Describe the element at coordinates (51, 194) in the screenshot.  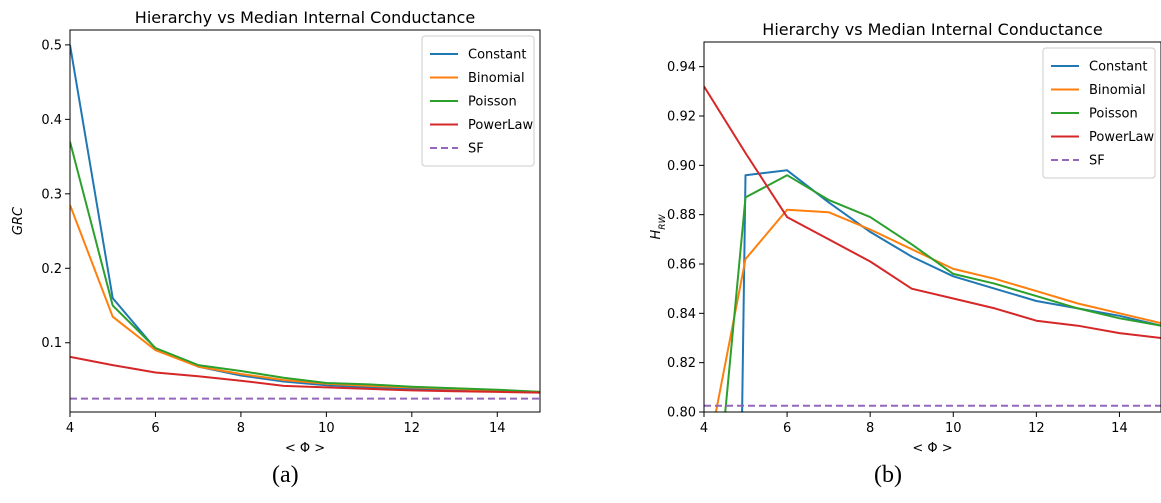
I see `y-tick-label: 0.3` at that location.